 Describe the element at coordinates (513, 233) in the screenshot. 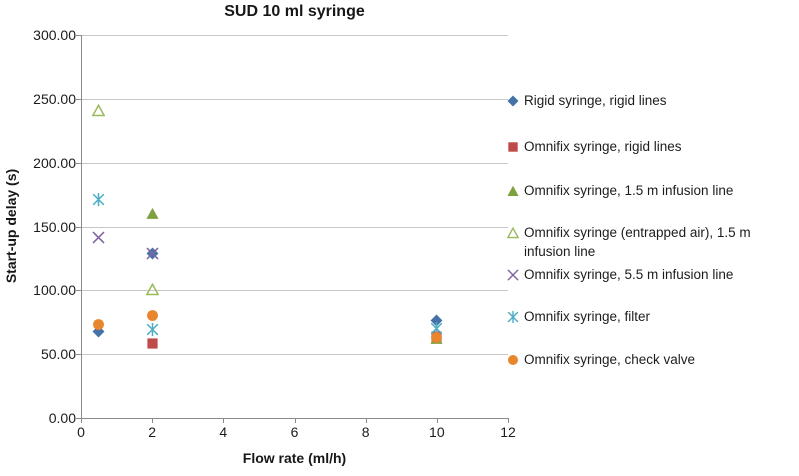

I see `legend-marker-triangle-open-icon` at that location.